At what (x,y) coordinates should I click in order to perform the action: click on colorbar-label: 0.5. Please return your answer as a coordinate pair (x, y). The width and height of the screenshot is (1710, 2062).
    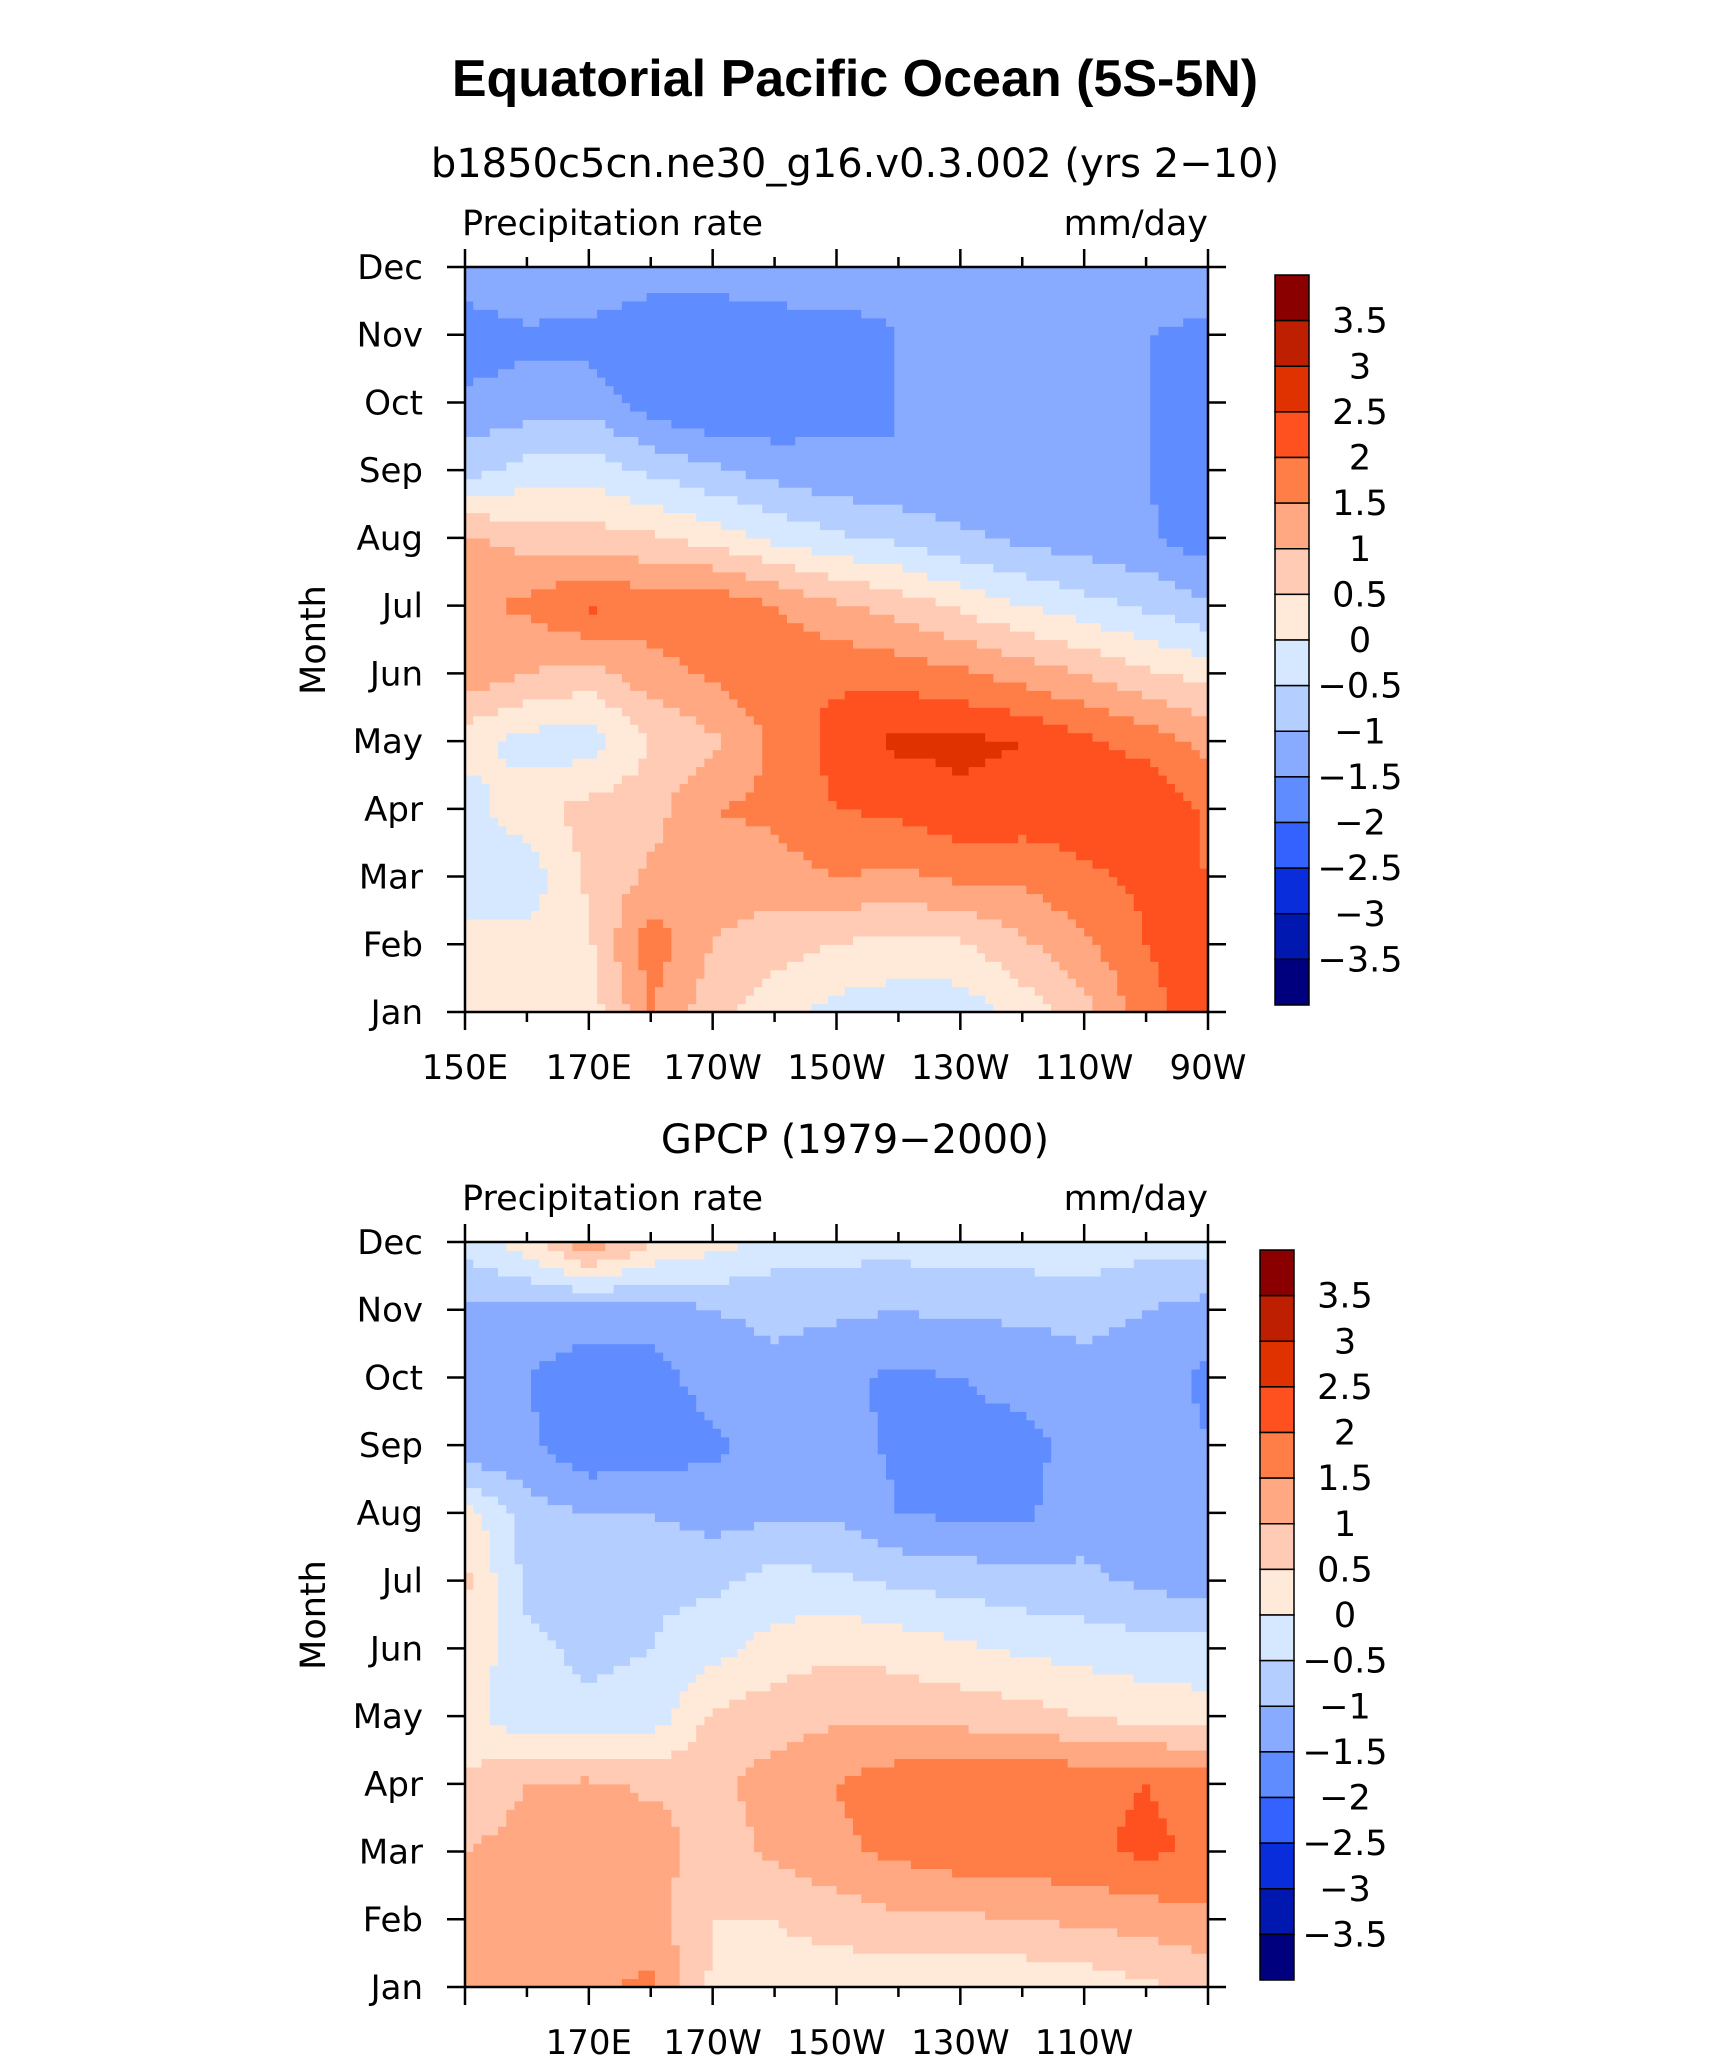
    Looking at the image, I should click on (1360, 595).